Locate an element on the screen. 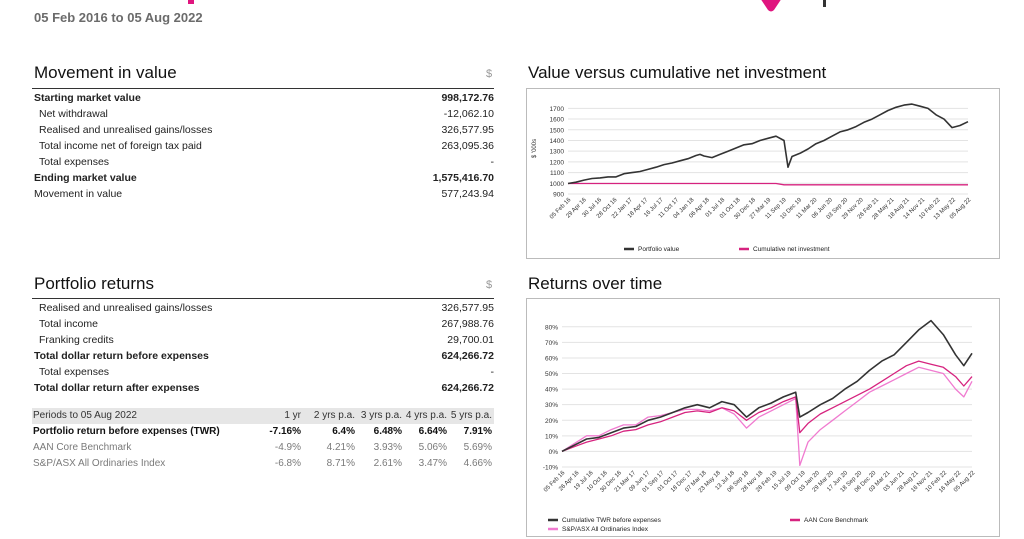  movement-label: Net withdrawal is located at coordinates (73, 114).